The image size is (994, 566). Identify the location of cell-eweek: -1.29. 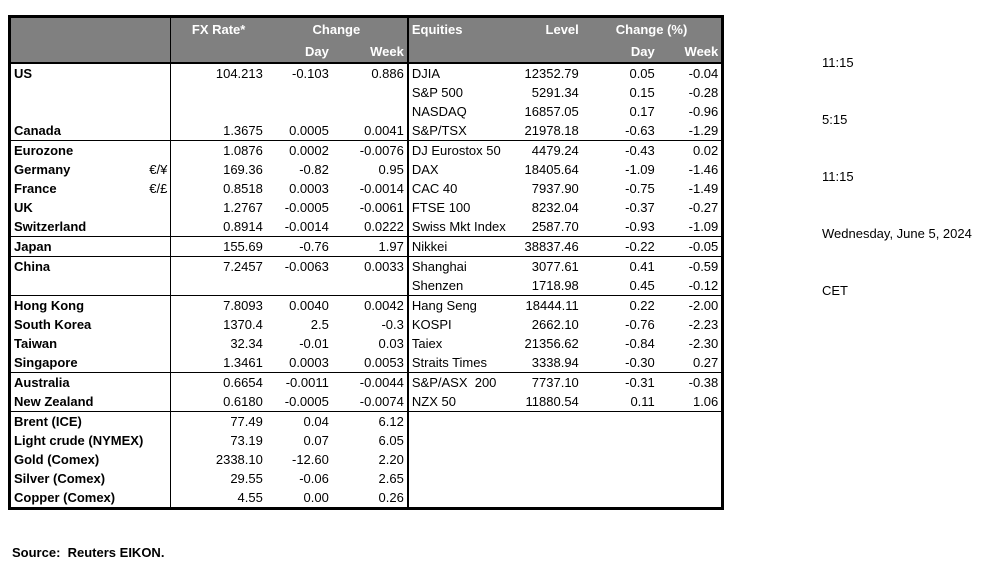
(690, 131).